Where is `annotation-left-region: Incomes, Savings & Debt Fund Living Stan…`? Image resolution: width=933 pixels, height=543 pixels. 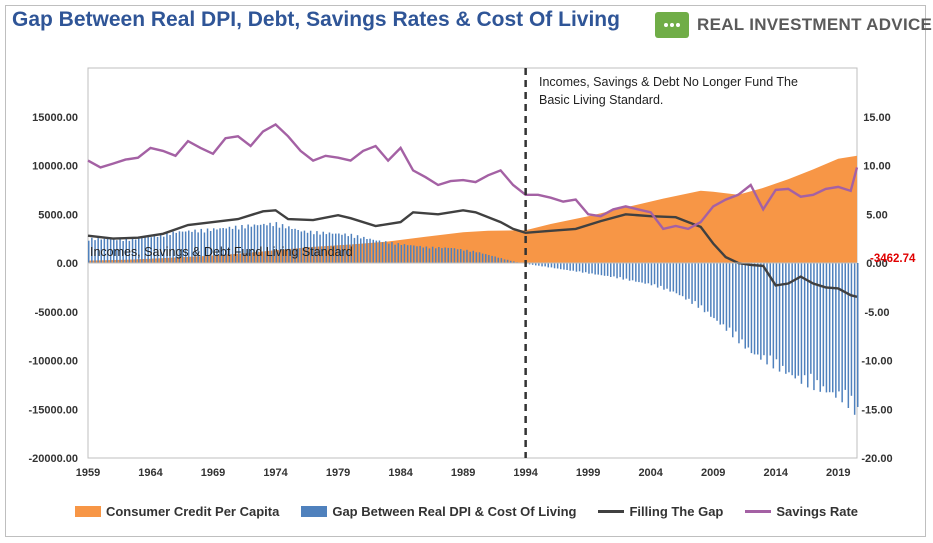 annotation-left-region: Incomes, Savings & Debt Fund Living Stan… is located at coordinates (221, 252).